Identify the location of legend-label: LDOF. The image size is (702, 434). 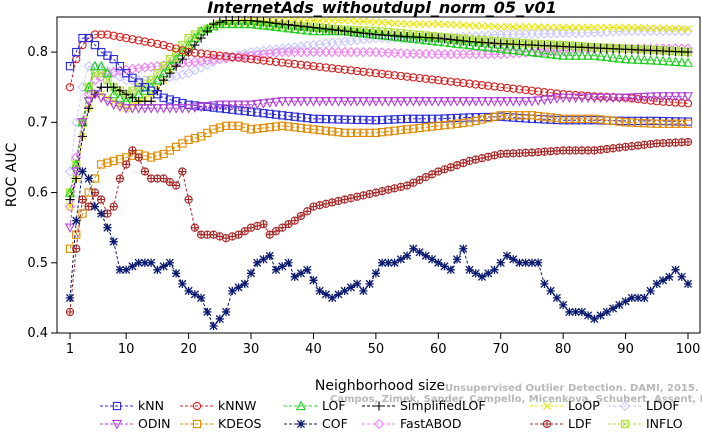
(663, 405).